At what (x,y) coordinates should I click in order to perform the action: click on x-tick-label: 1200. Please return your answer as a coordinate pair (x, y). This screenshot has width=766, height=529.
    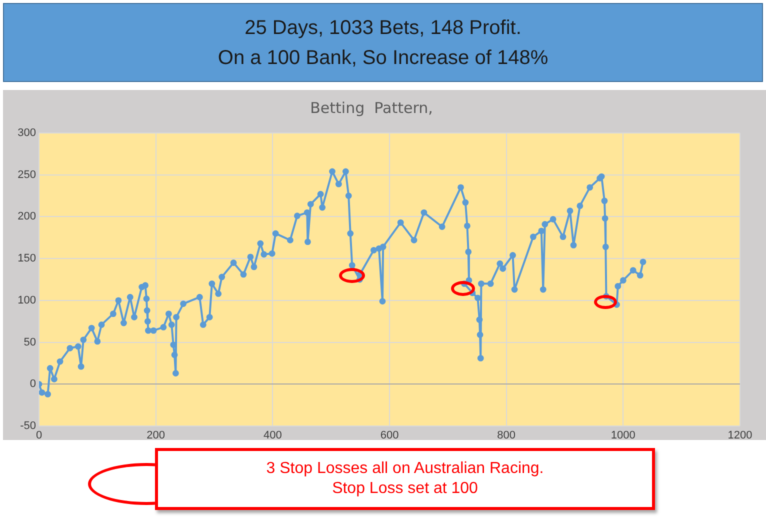
    Looking at the image, I should click on (740, 436).